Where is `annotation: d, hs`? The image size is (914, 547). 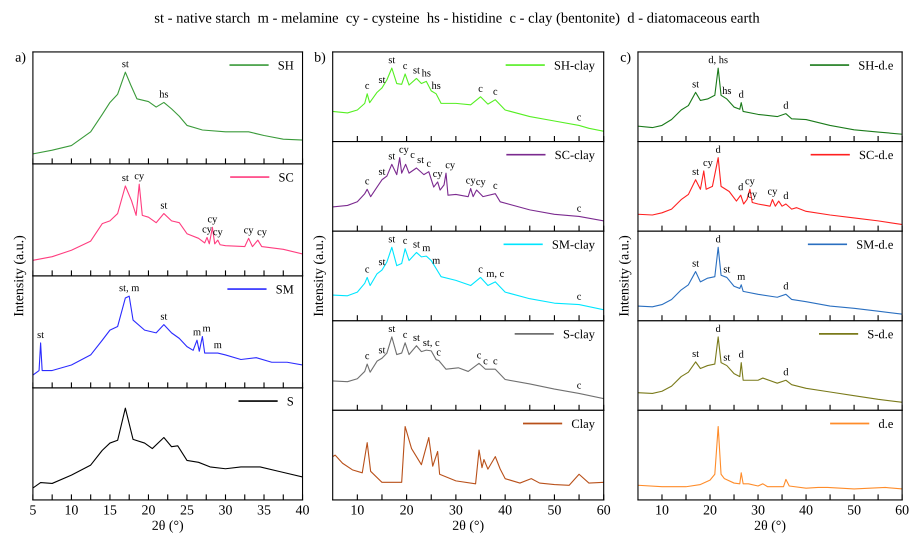
annotation: d, hs is located at coordinates (718, 60).